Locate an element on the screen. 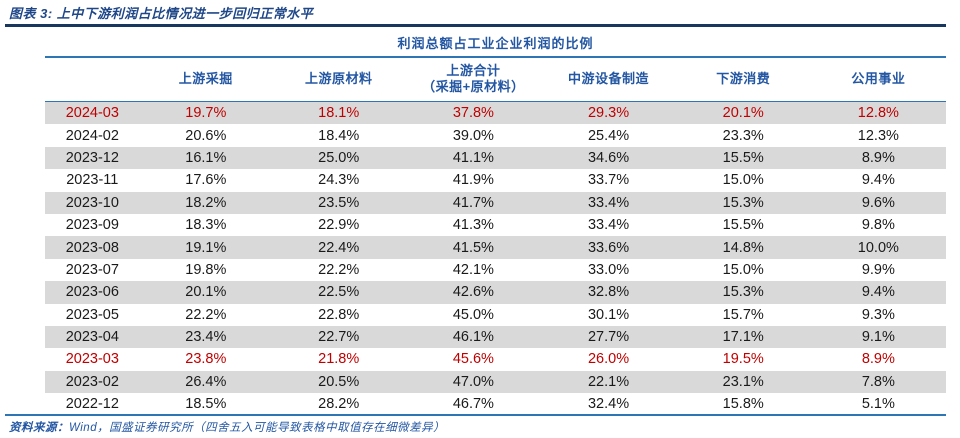 This screenshot has height=438, width=960. row-value: 9.4% is located at coordinates (878, 292).